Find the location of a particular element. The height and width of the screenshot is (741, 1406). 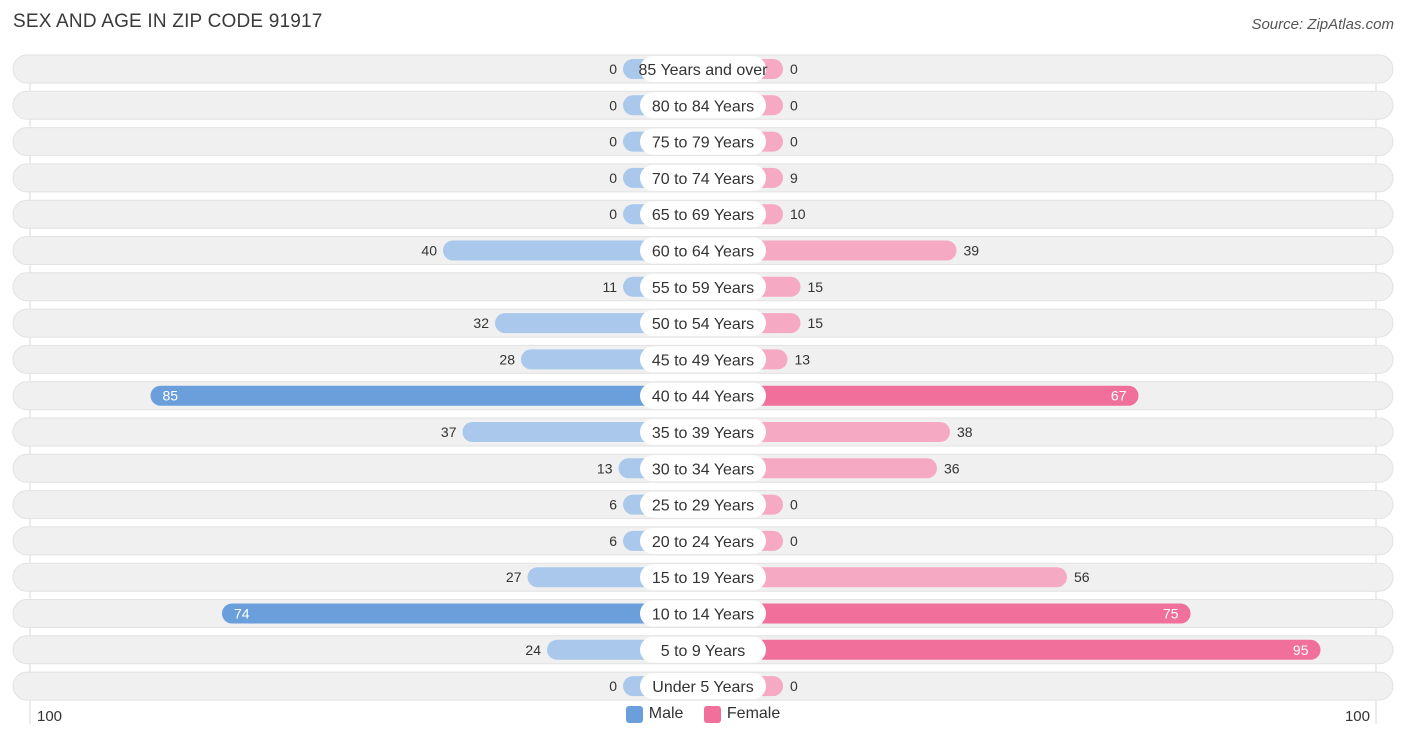

row-0: 85 Years and over 0 0 is located at coordinates (703, 69).